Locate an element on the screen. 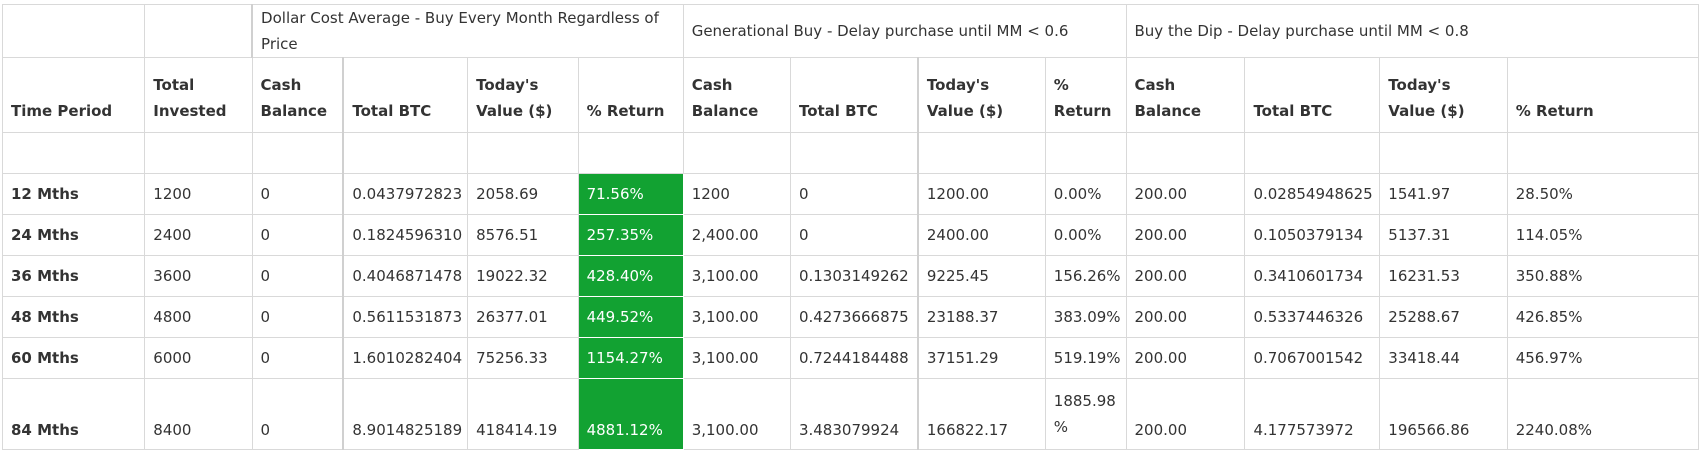 The height and width of the screenshot is (461, 1701). gen-return-cell: 156.26% is located at coordinates (1085, 276).